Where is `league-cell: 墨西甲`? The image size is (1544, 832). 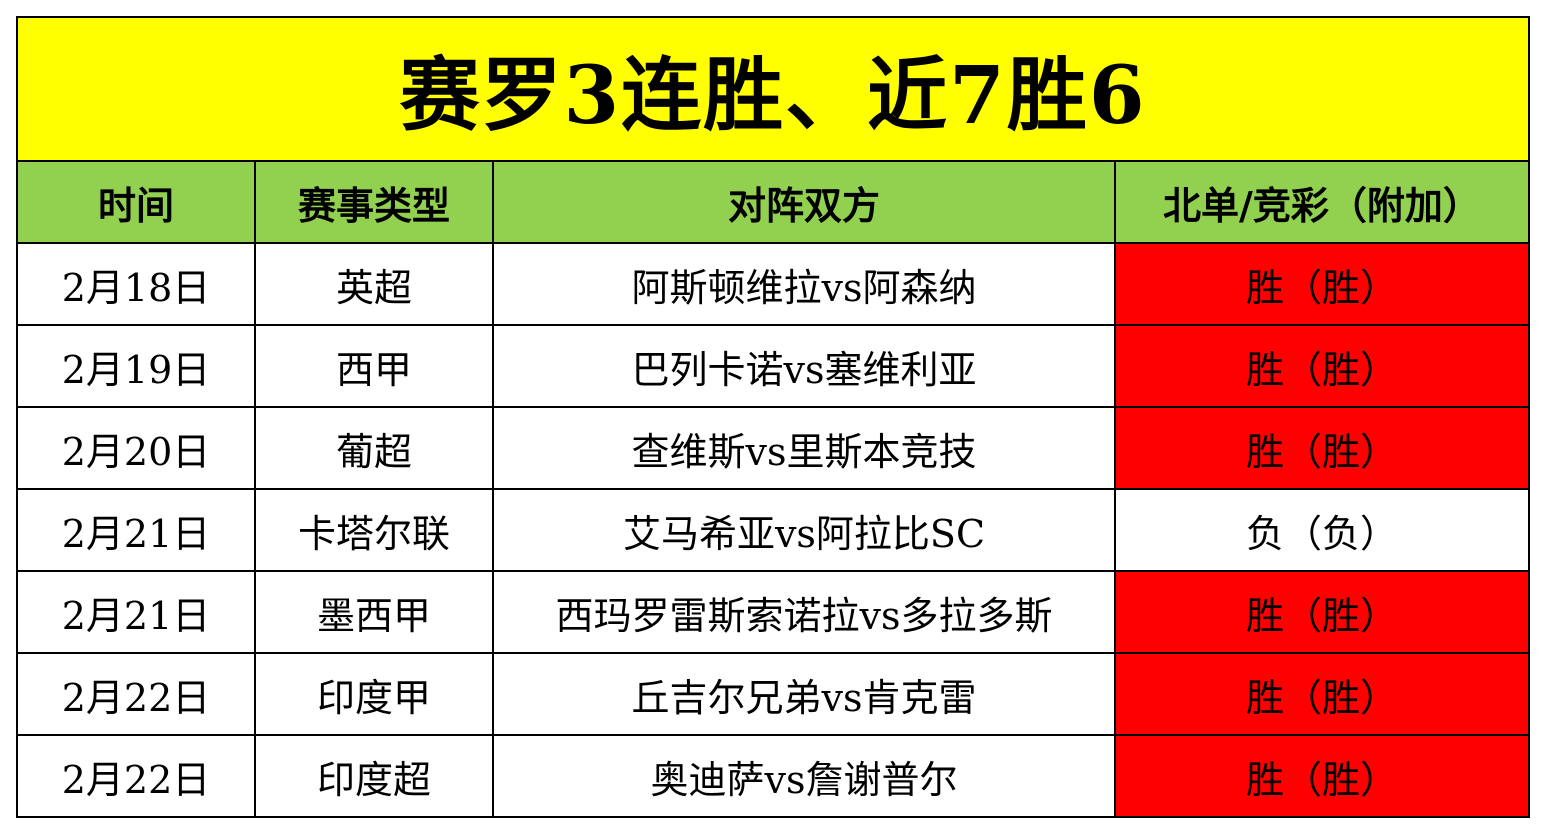
league-cell: 墨西甲 is located at coordinates (374, 612).